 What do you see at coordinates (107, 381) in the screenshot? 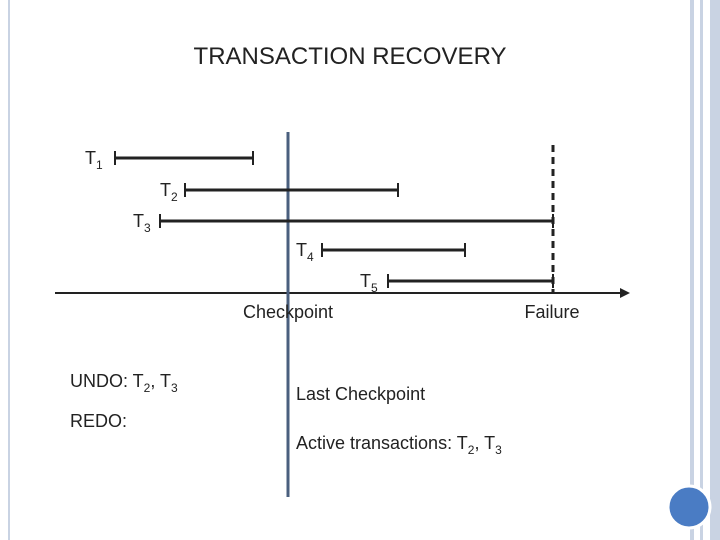
I see `text-part: UNDO: T` at bounding box center [107, 381].